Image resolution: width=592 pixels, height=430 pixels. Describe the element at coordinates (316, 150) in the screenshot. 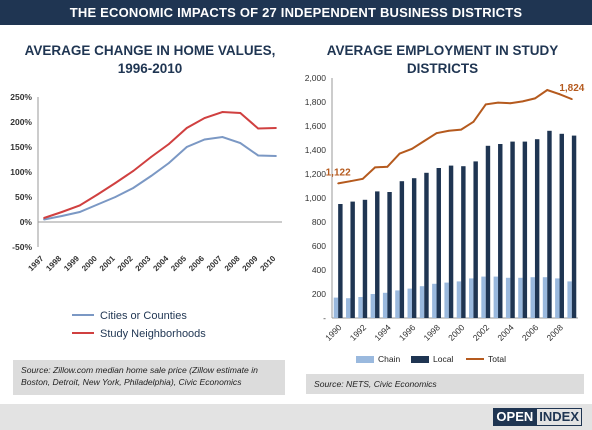

I see `right-y-tick-label: 1,400` at that location.